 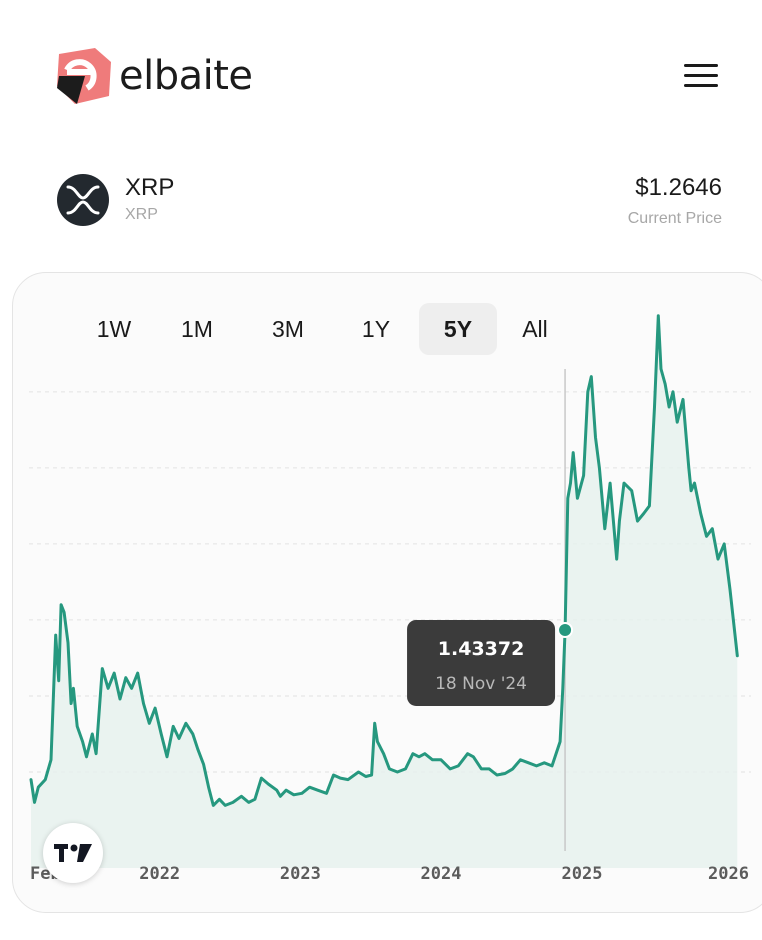 What do you see at coordinates (701, 76) in the screenshot?
I see `hamburger-menu-icon` at bounding box center [701, 76].